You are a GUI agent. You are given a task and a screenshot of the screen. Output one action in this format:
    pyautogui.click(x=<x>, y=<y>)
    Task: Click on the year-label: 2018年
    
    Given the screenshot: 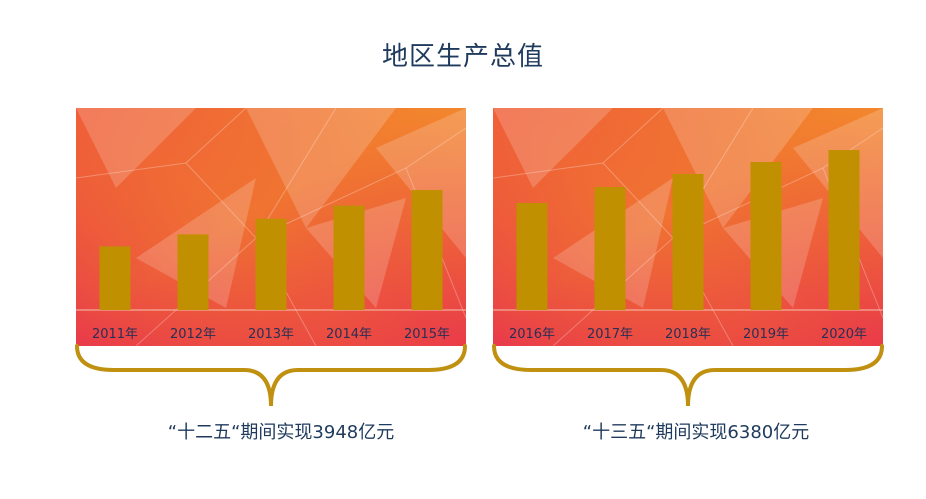 What is the action you would take?
    pyautogui.click(x=688, y=334)
    